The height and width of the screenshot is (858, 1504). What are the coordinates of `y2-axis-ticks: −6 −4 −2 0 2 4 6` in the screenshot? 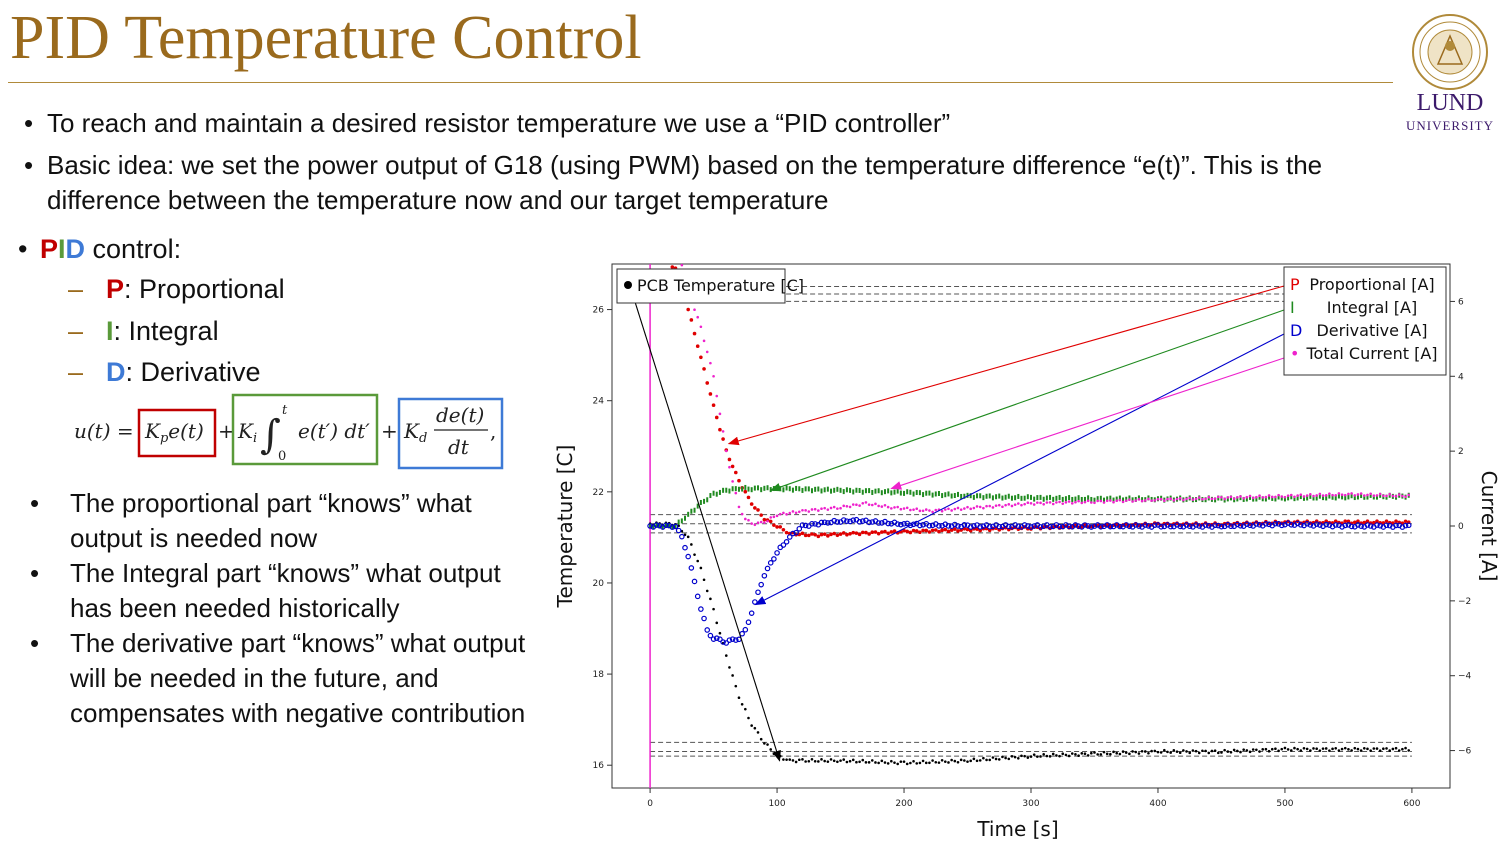 It's located at (1461, 527).